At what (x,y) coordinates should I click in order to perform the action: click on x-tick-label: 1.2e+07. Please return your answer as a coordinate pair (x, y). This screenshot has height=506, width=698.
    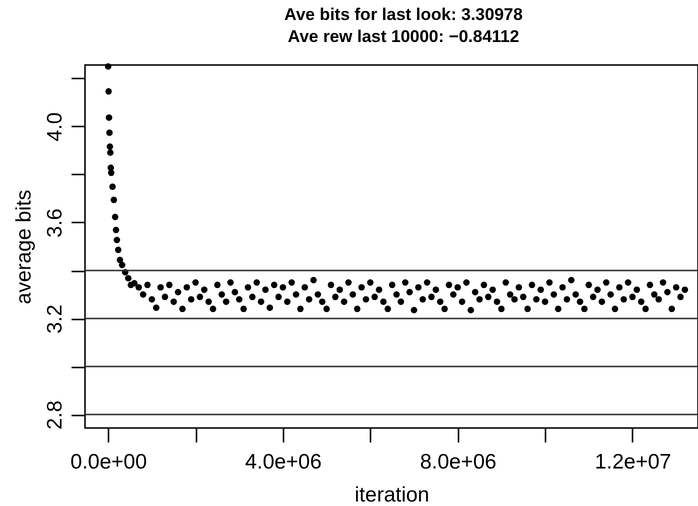
    Looking at the image, I should click on (633, 462).